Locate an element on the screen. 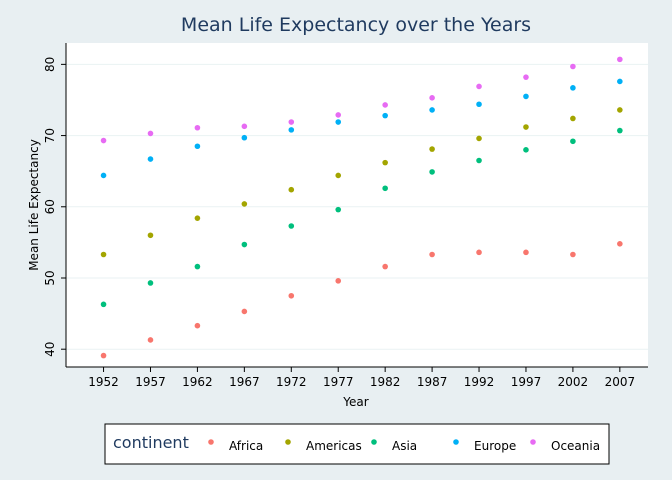  legend-label-americas: Americas is located at coordinates (334, 446).